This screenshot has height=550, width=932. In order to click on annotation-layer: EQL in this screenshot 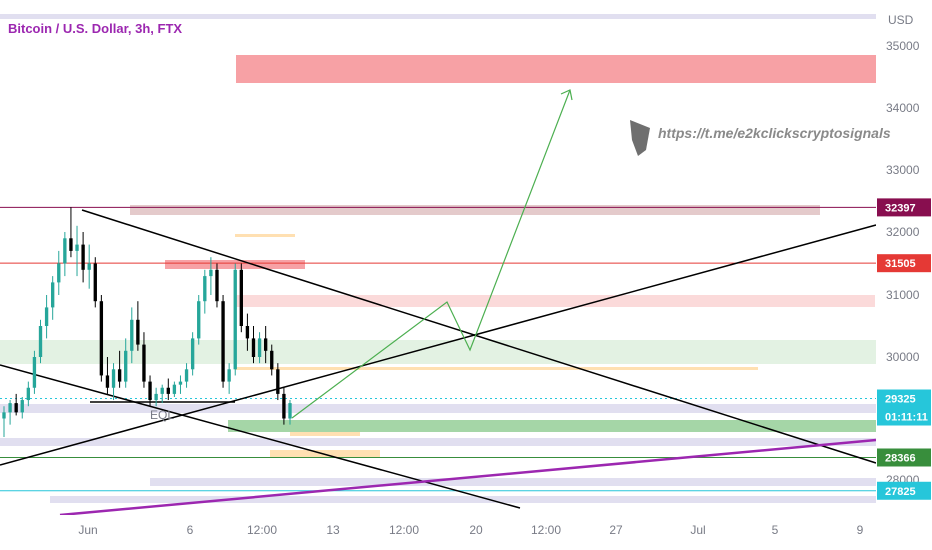, I will do `click(162, 415)`.